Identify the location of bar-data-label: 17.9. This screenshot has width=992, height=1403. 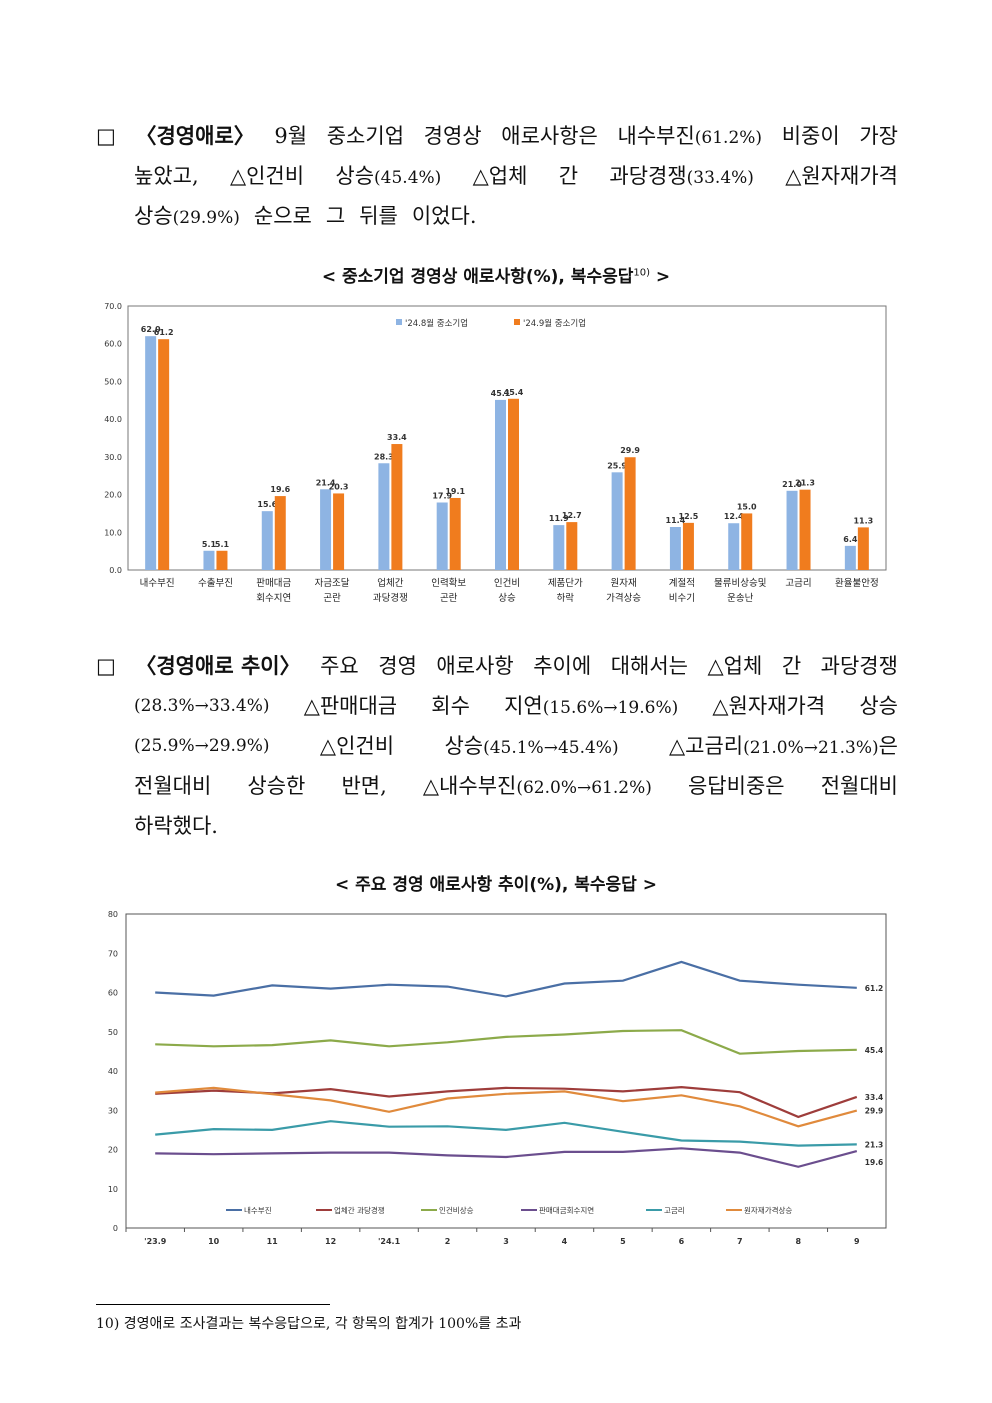
(442, 495).